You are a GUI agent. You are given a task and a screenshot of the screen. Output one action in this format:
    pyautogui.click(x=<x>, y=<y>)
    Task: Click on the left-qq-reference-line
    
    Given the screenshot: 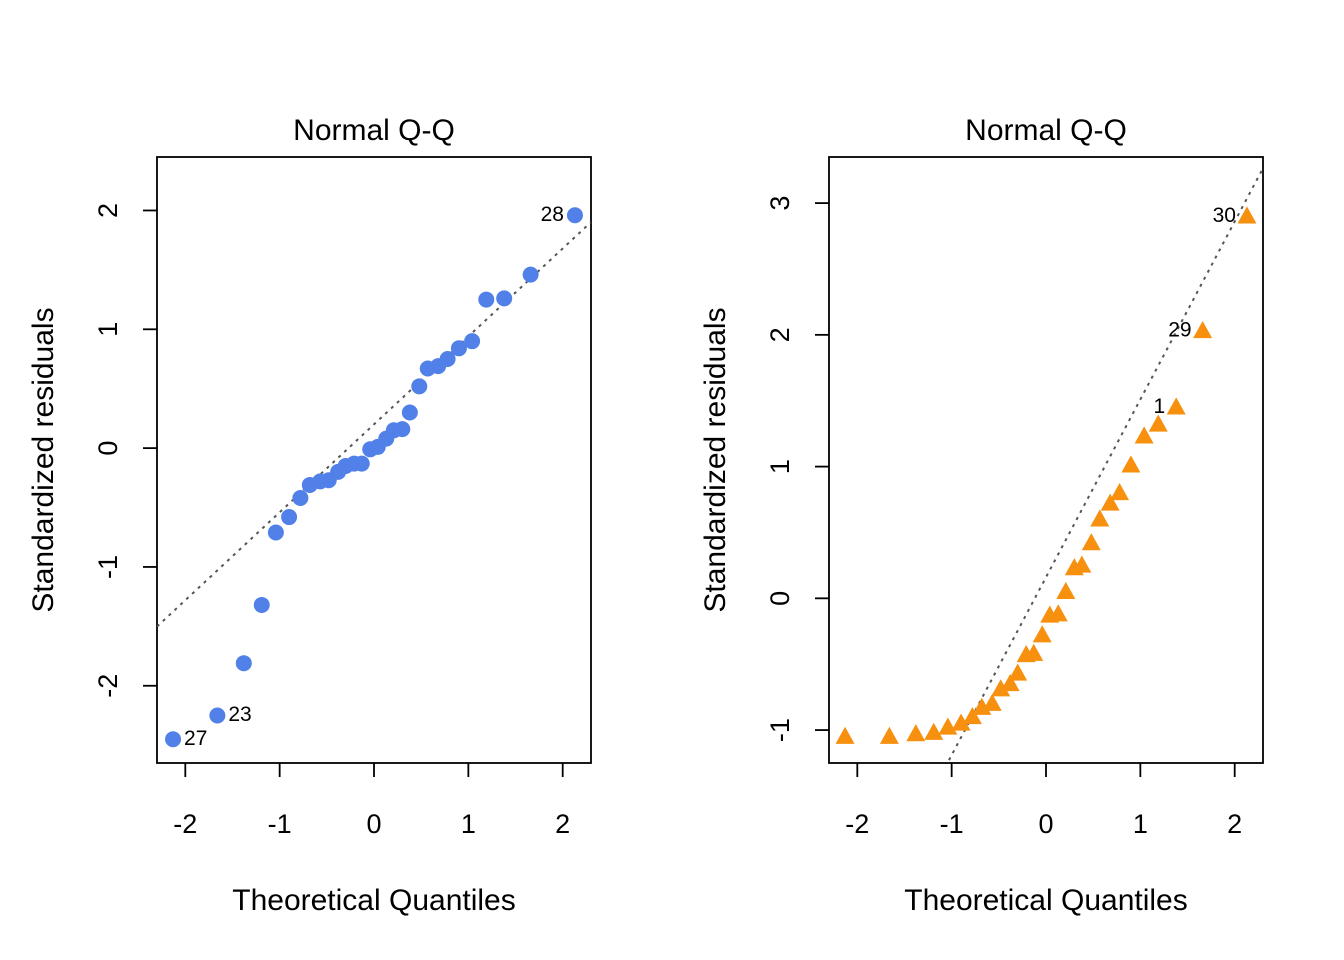 What is the action you would take?
    pyautogui.click(x=374, y=424)
    